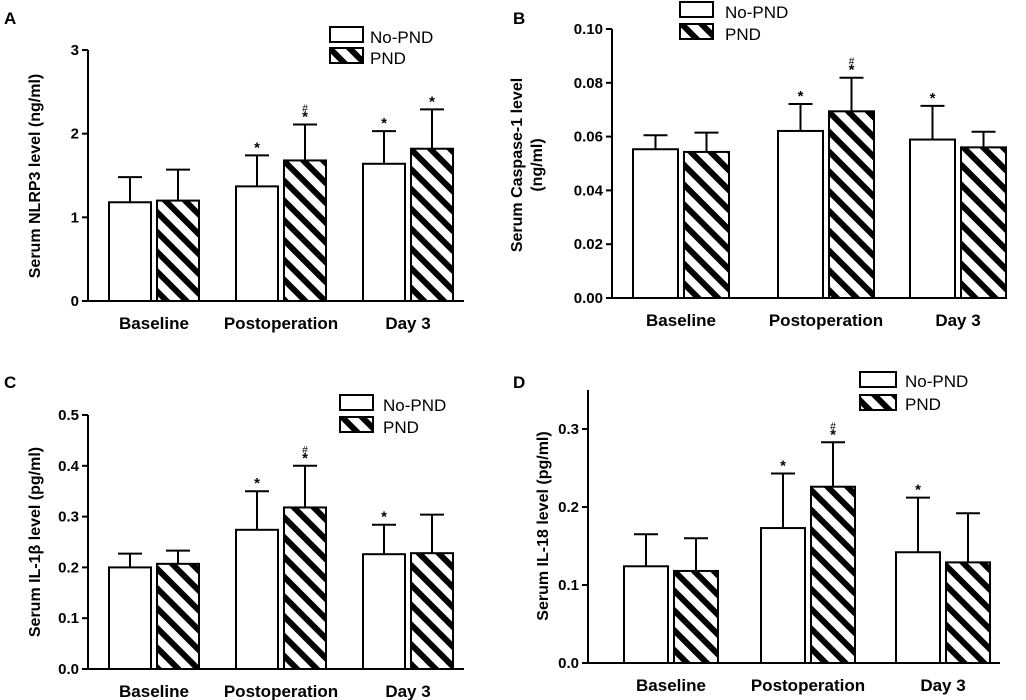 The width and height of the screenshot is (1026, 700). I want to click on y-axis-title: Serum NLRP3 level (ng/ml), so click(35, 176).